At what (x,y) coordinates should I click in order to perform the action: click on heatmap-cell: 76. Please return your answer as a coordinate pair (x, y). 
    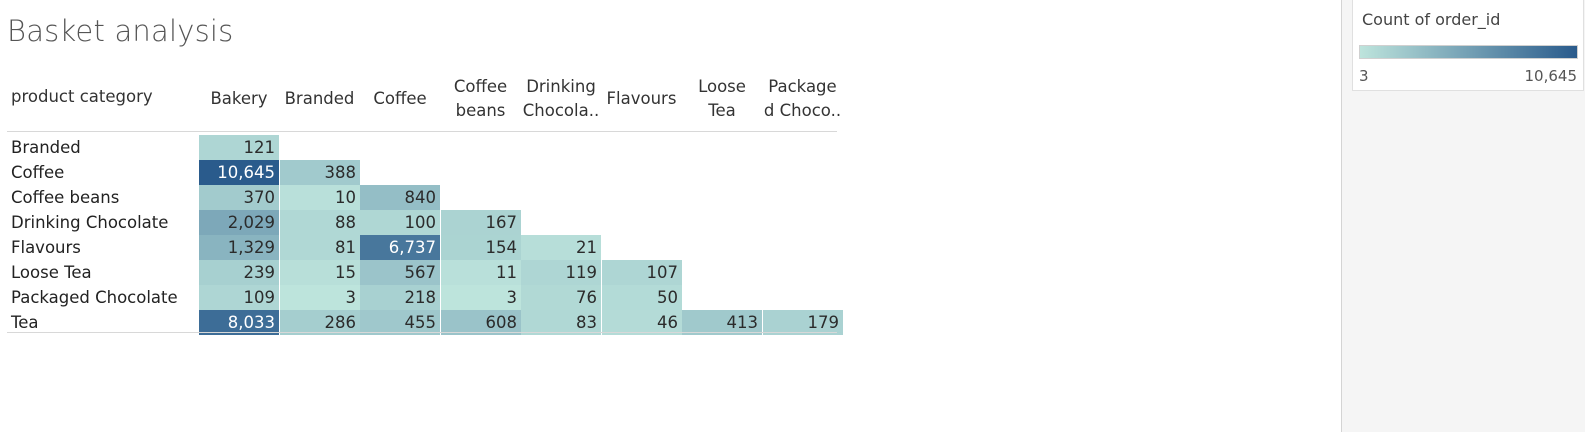
    Looking at the image, I should click on (561, 297).